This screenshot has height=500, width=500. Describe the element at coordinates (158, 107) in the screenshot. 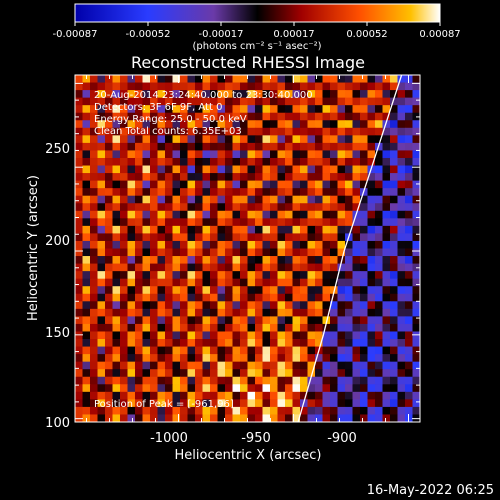

I see `info-detectors: Detectors: 3F 6F 9F, Att 0` at that location.